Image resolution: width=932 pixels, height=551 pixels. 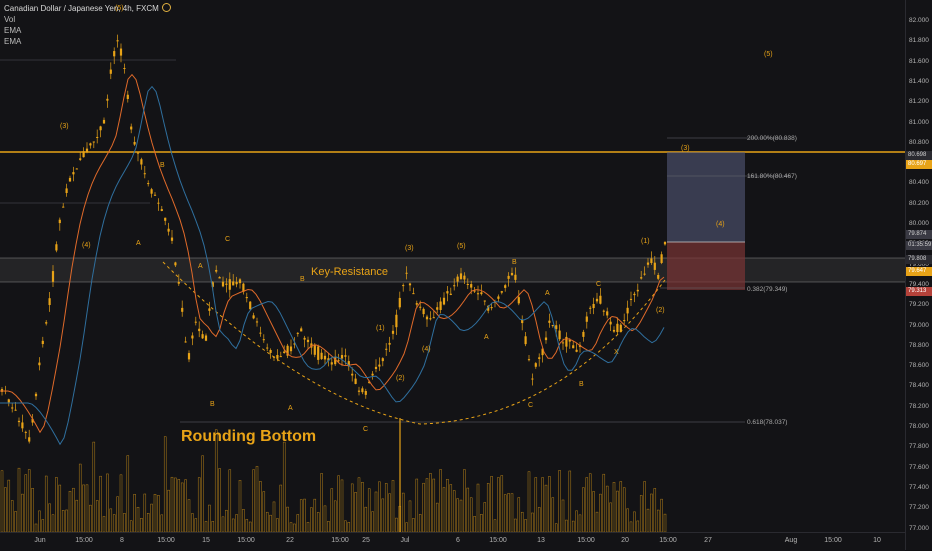 I want to click on time-tick-label: 27, so click(x=708, y=540).